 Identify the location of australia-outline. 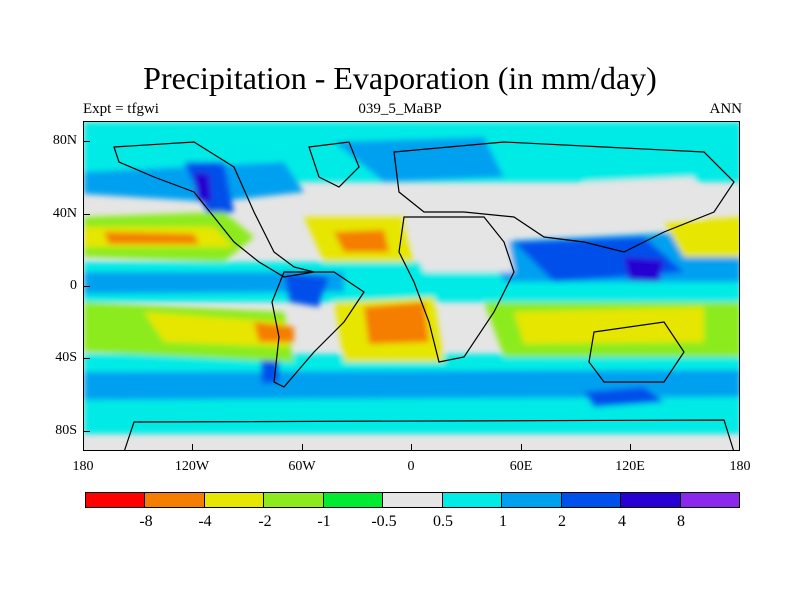
(636, 352).